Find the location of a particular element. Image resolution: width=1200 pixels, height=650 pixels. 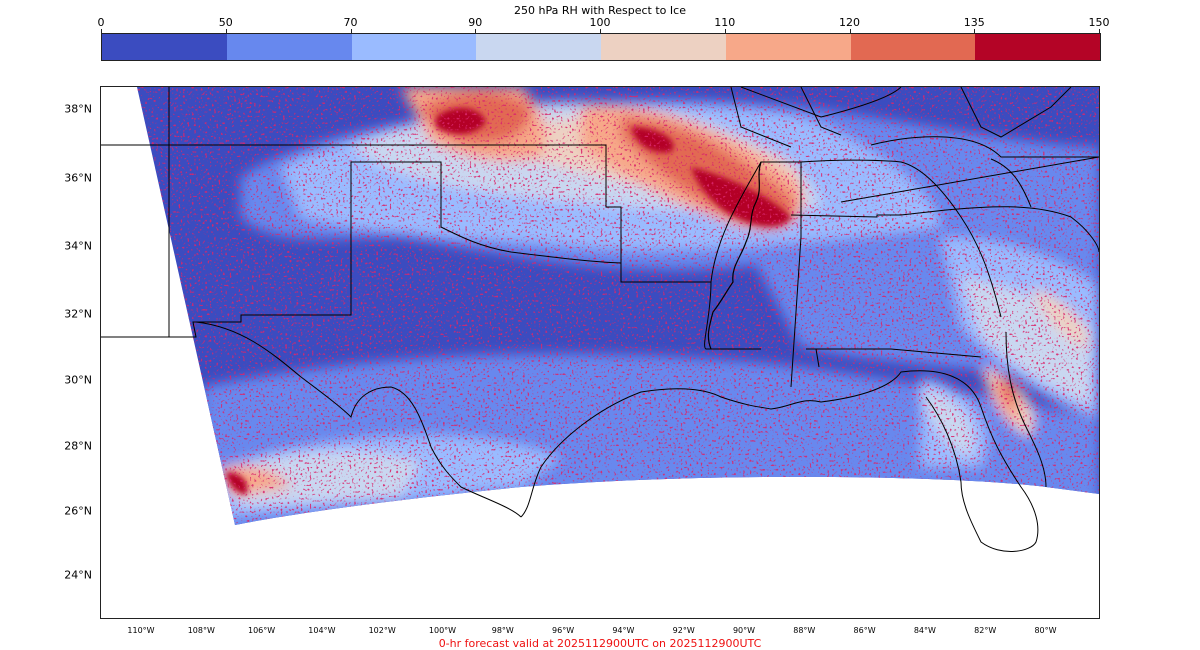

longitude-label: 84°W is located at coordinates (924, 630).